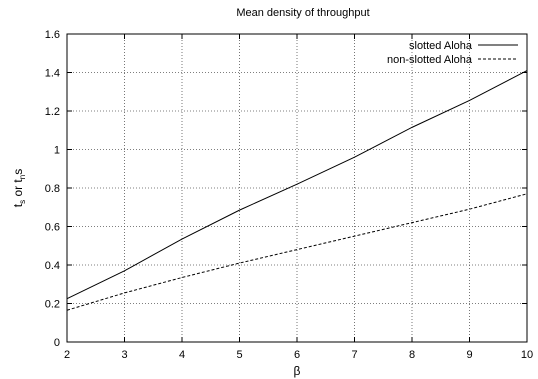 The height and width of the screenshot is (379, 538). What do you see at coordinates (302, 13) in the screenshot?
I see `chart-title: Mean density of throughput` at bounding box center [302, 13].